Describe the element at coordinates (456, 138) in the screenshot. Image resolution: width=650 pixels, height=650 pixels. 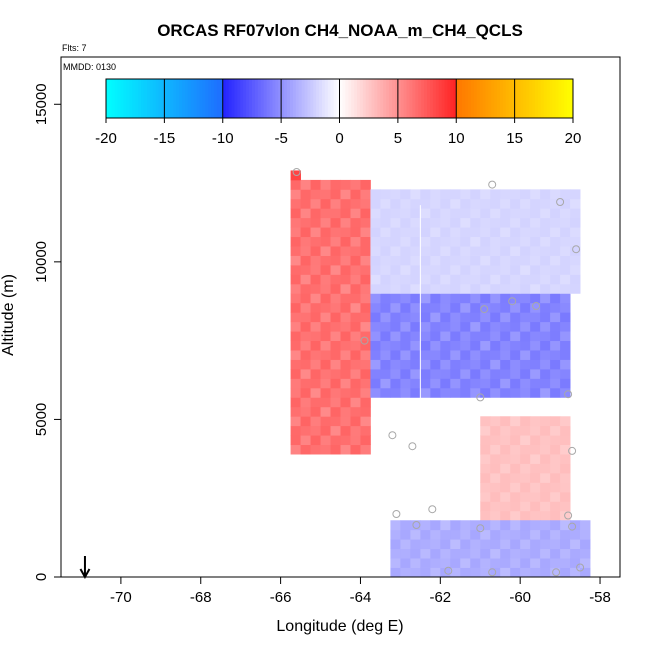
I see `colorbar-tick-label: 10` at that location.